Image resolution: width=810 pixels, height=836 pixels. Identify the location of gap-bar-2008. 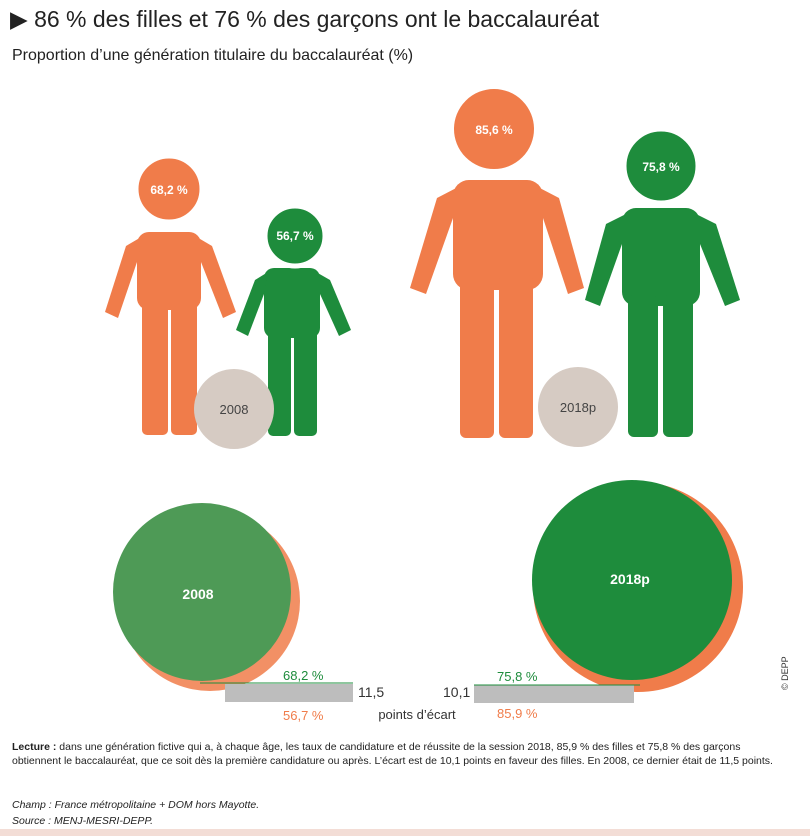
(289, 693).